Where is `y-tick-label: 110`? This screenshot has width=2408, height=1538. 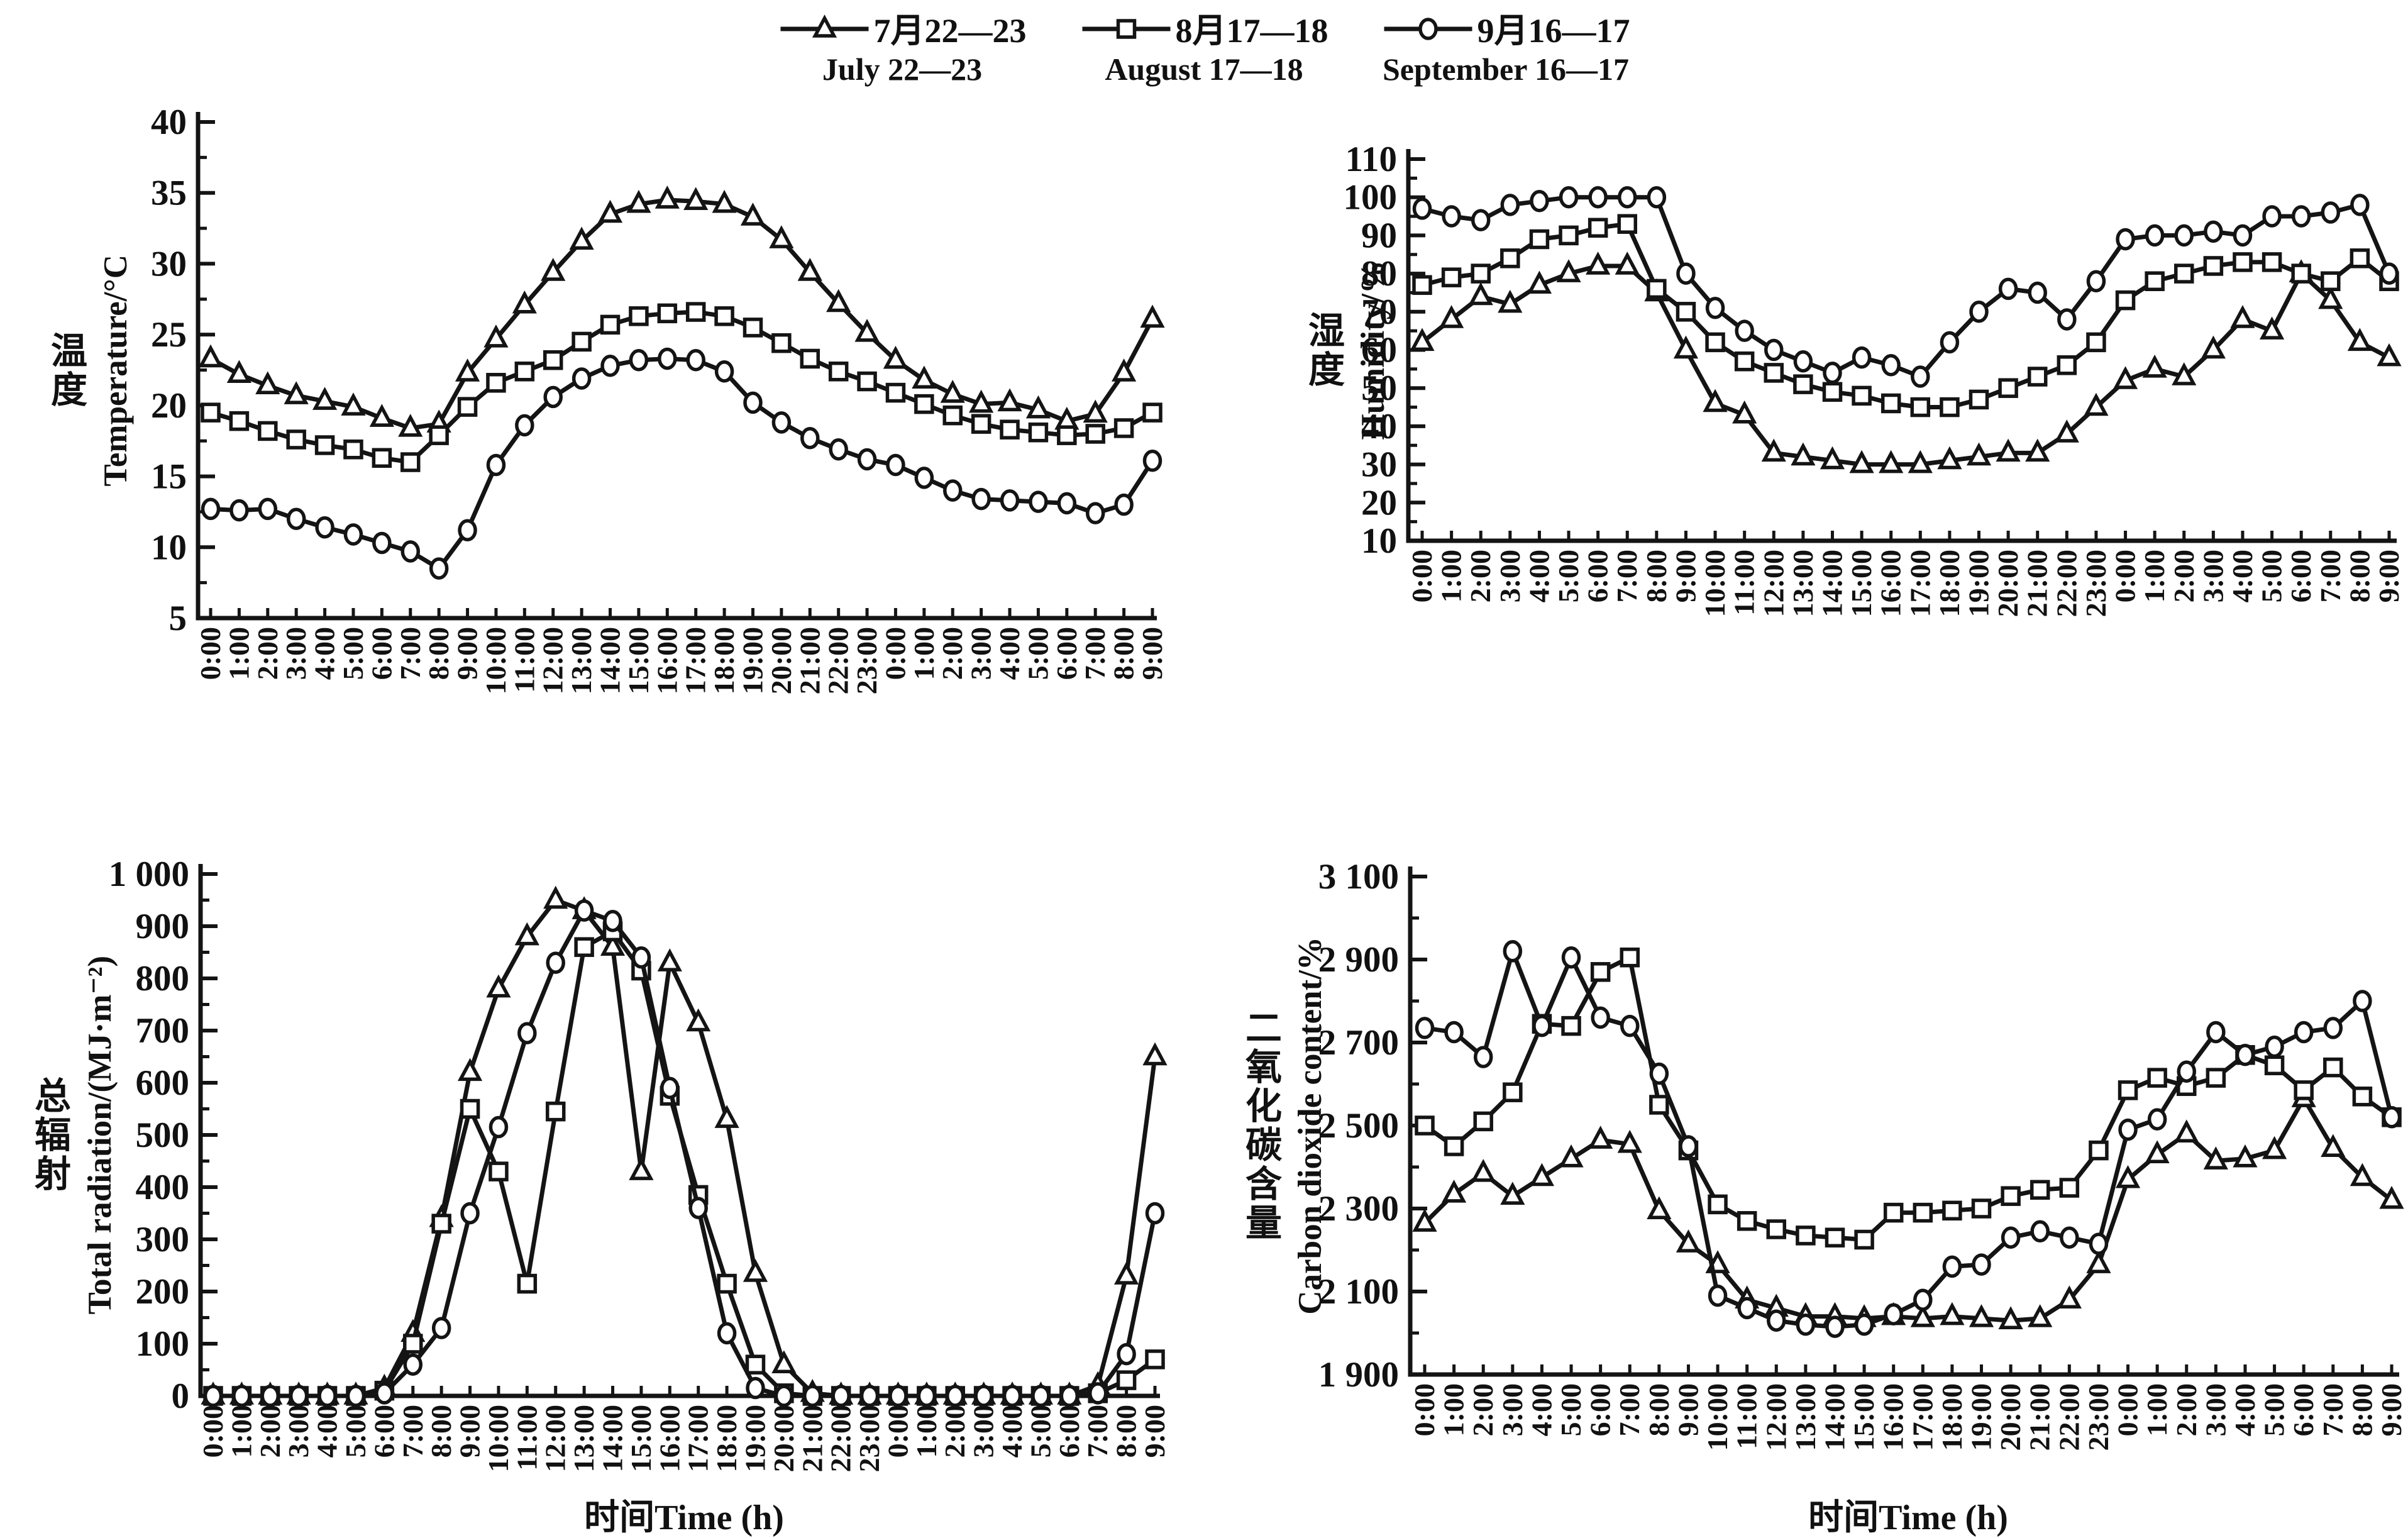 y-tick-label: 110 is located at coordinates (1371, 159).